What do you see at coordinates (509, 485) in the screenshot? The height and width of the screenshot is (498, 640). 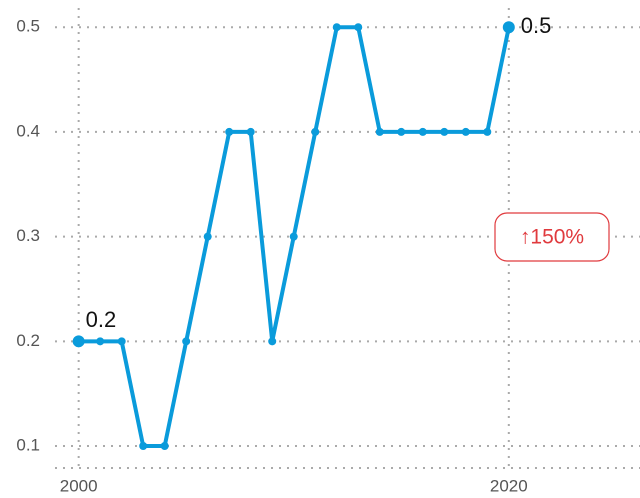 I see `x-tick-label: 2020` at bounding box center [509, 485].